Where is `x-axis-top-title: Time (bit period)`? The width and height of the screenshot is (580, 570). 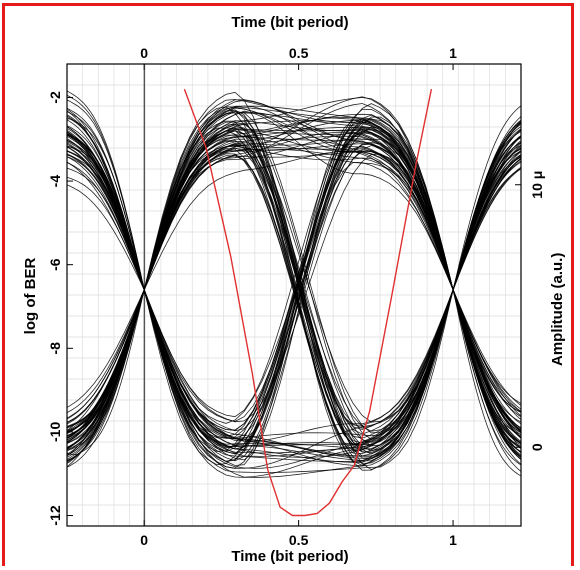 x-axis-top-title: Time (bit period) is located at coordinates (289, 22).